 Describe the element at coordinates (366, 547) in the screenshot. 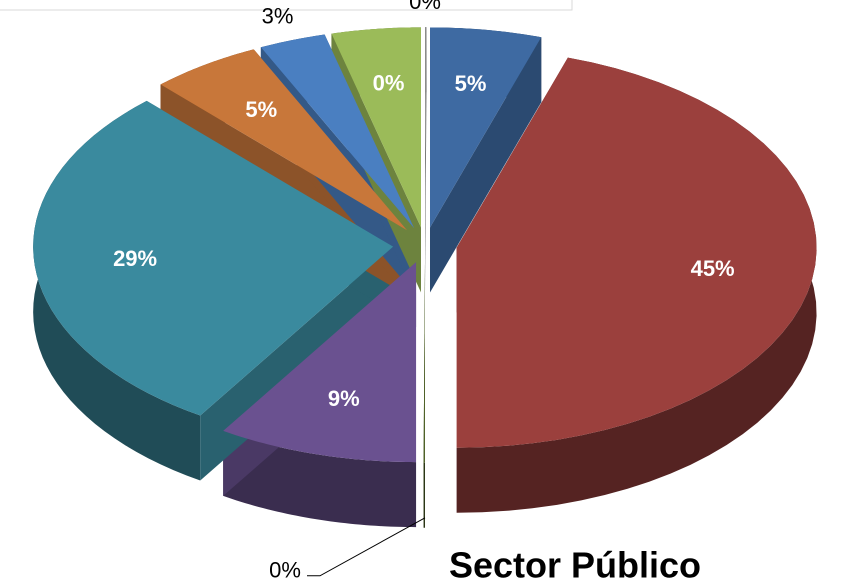

I see `leader-line` at that location.